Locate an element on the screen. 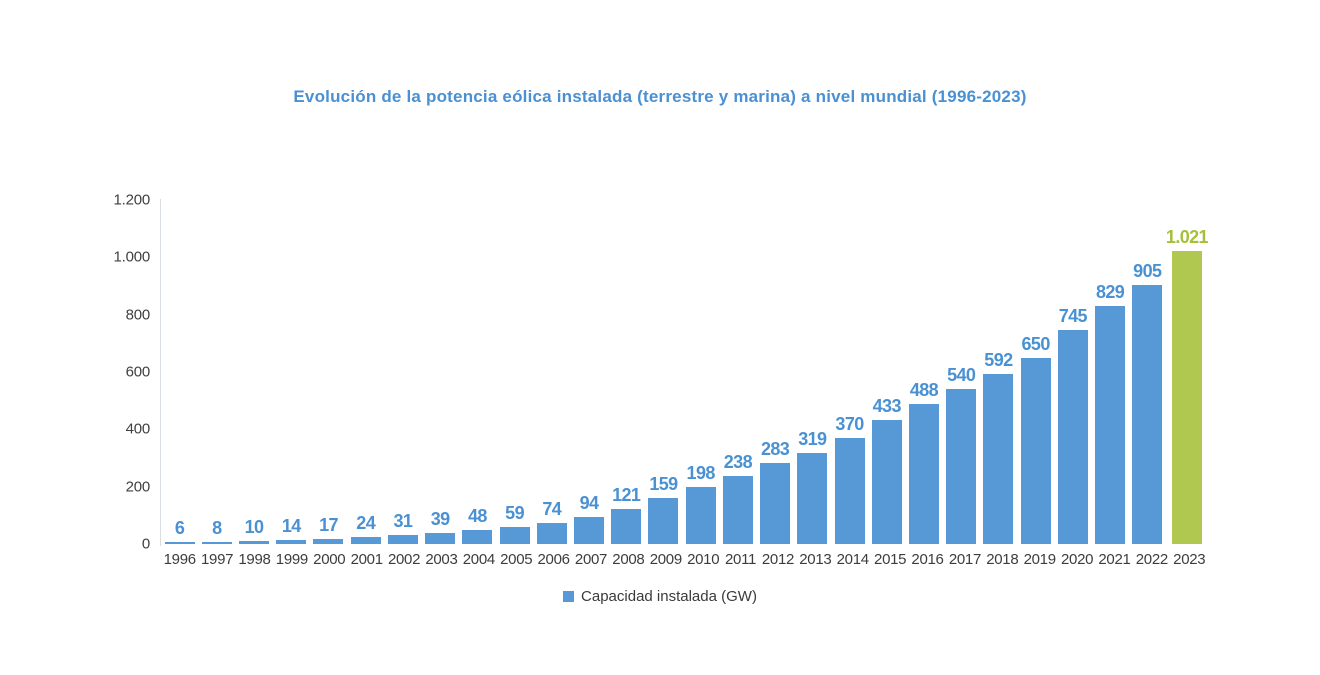 The width and height of the screenshot is (1320, 675). bar-value-label: 829 is located at coordinates (1110, 292).